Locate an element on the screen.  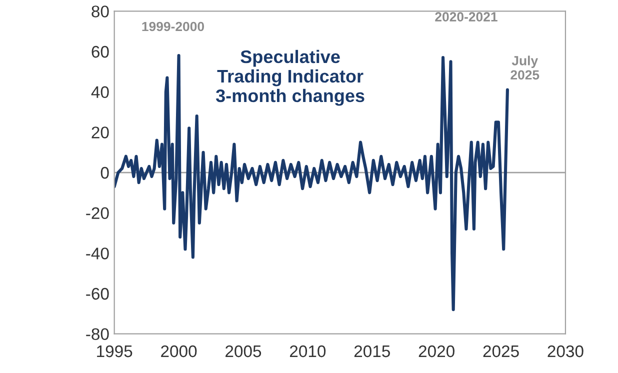
x-tick-label: 2030 is located at coordinates (566, 351).